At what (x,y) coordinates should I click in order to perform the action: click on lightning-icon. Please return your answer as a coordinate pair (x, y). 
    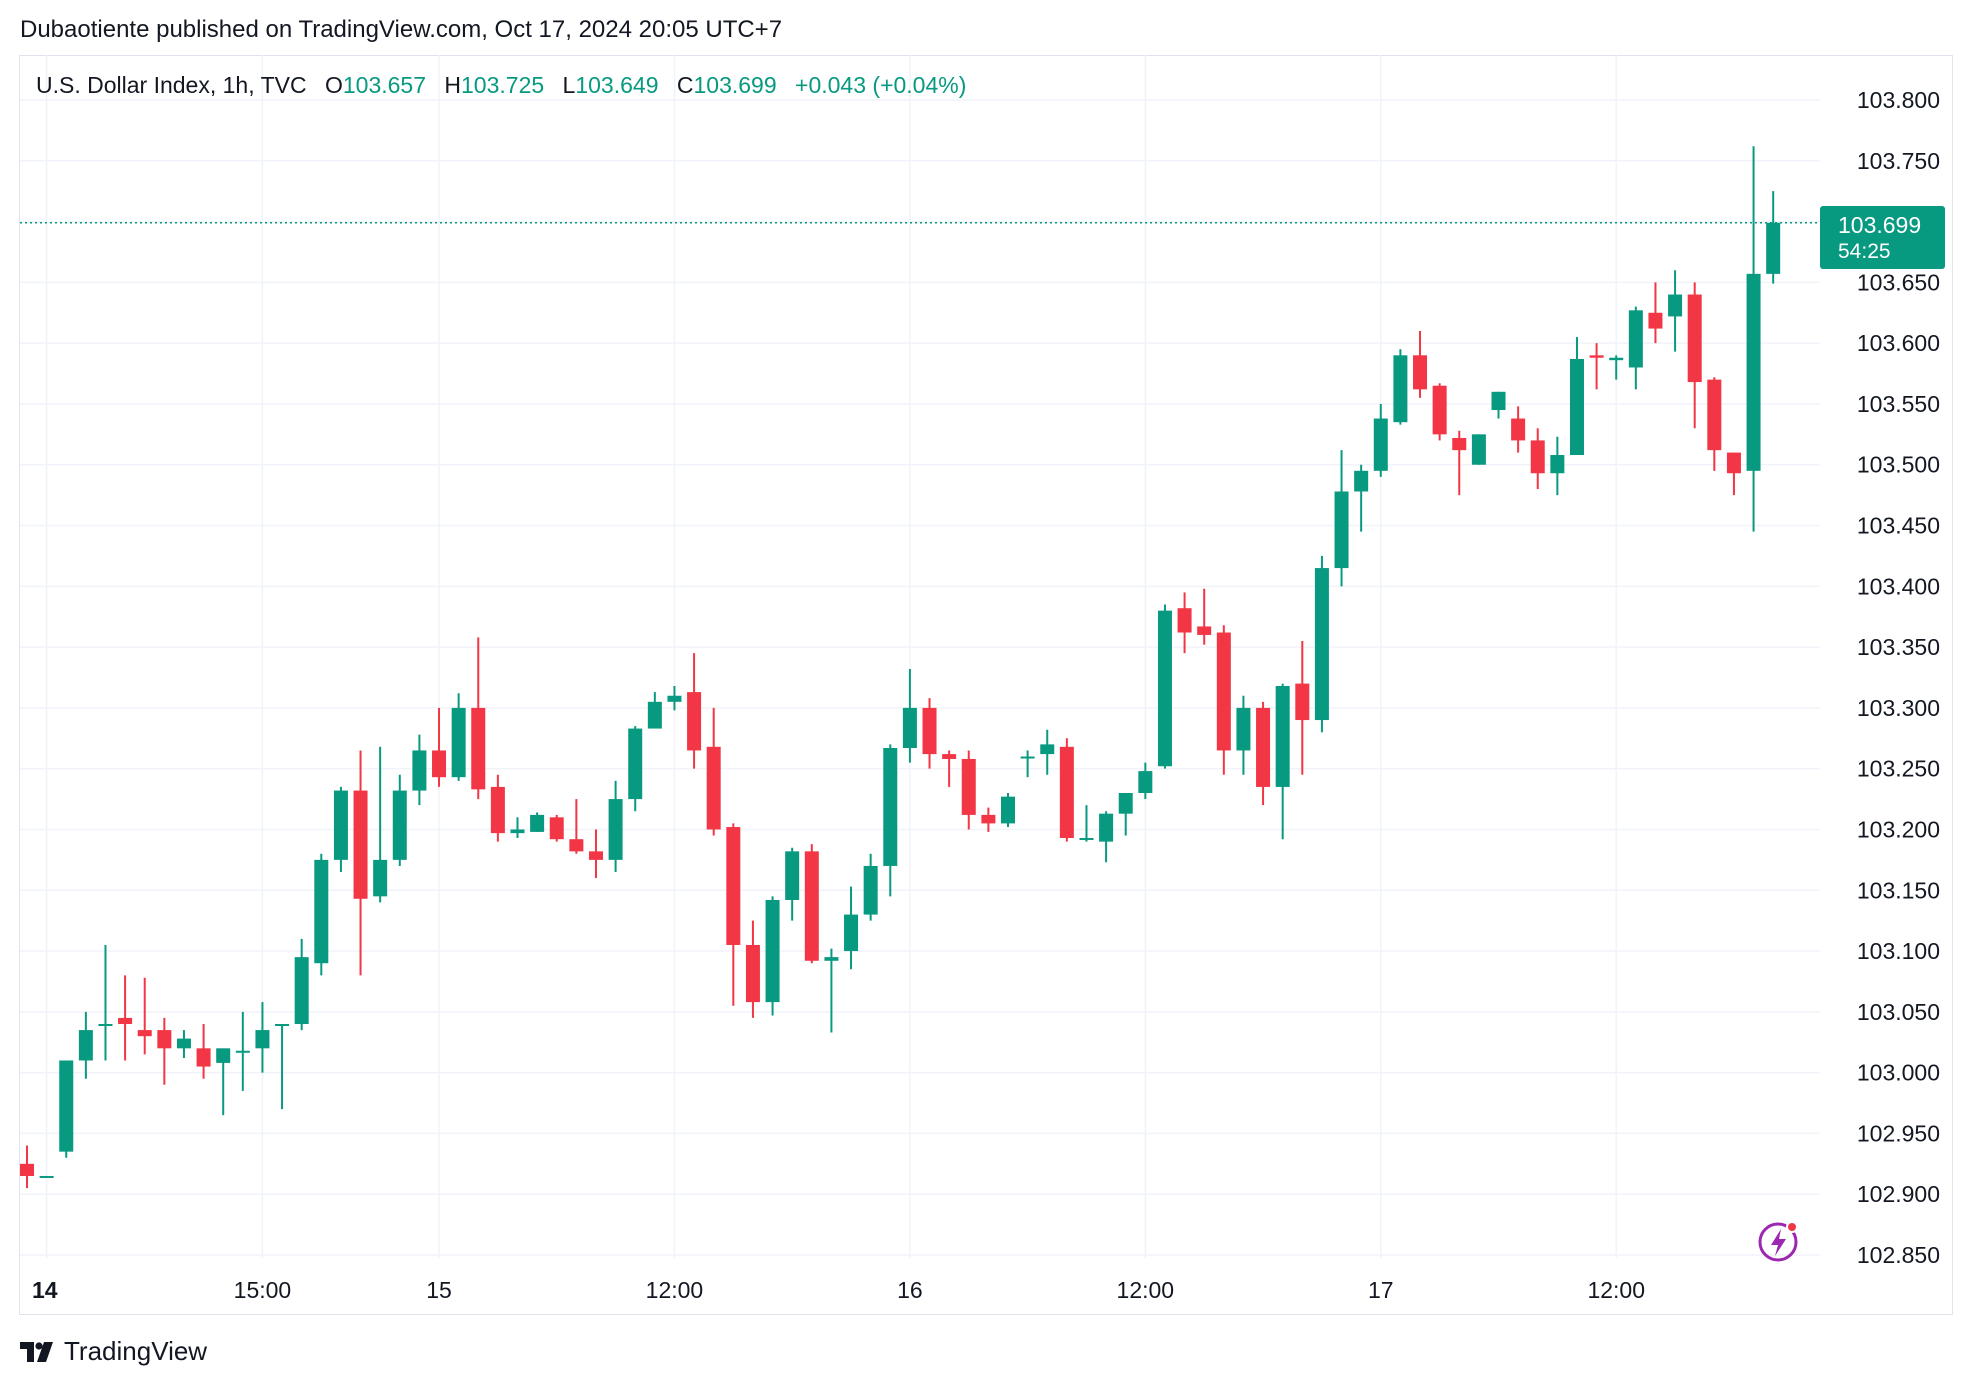
    Looking at the image, I should click on (1780, 1242).